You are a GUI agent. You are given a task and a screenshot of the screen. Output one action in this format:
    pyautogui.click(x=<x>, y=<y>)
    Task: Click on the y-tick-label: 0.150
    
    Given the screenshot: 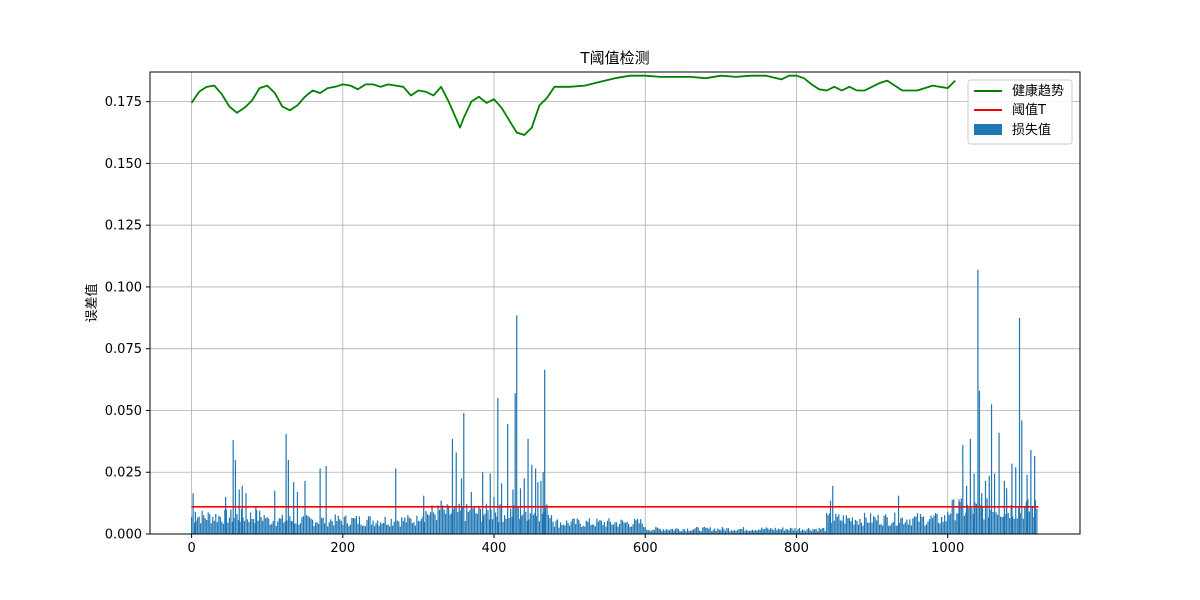 What is the action you would take?
    pyautogui.click(x=123, y=164)
    